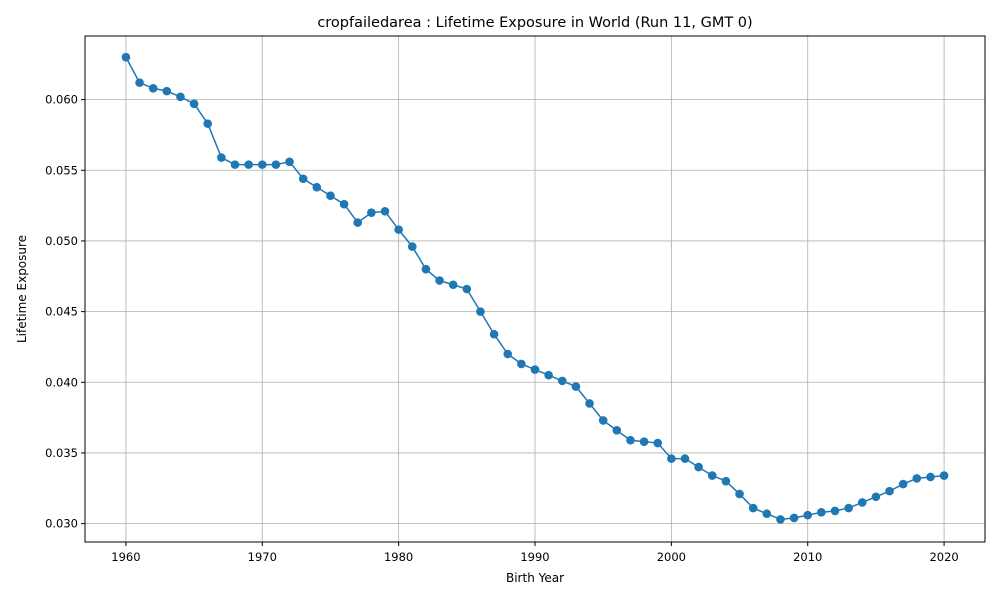  I want to click on x-axis-label: Birth Year, so click(535, 578).